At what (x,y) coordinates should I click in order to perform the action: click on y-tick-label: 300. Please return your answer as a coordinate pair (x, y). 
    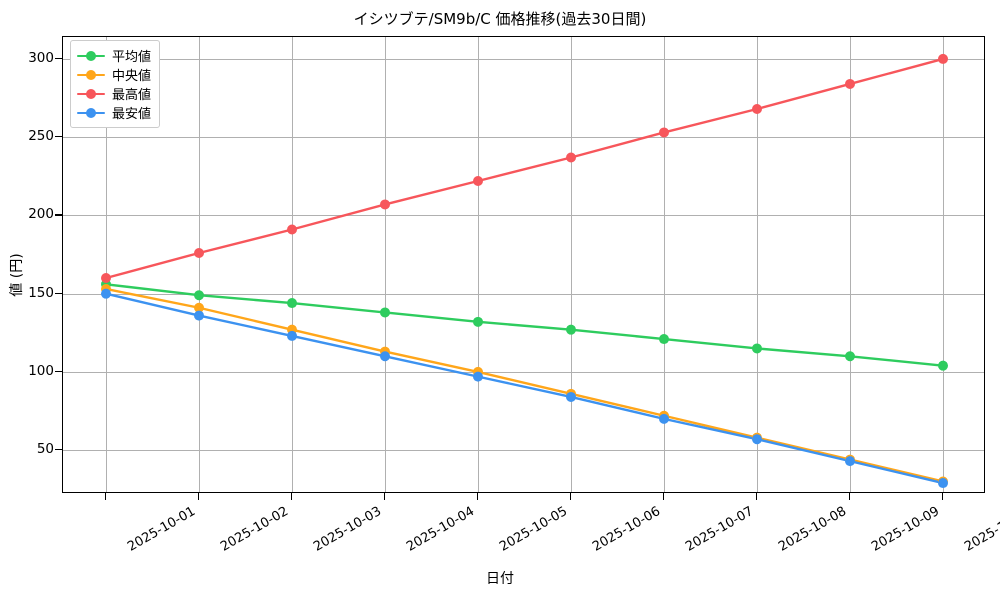
    Looking at the image, I should click on (41, 57).